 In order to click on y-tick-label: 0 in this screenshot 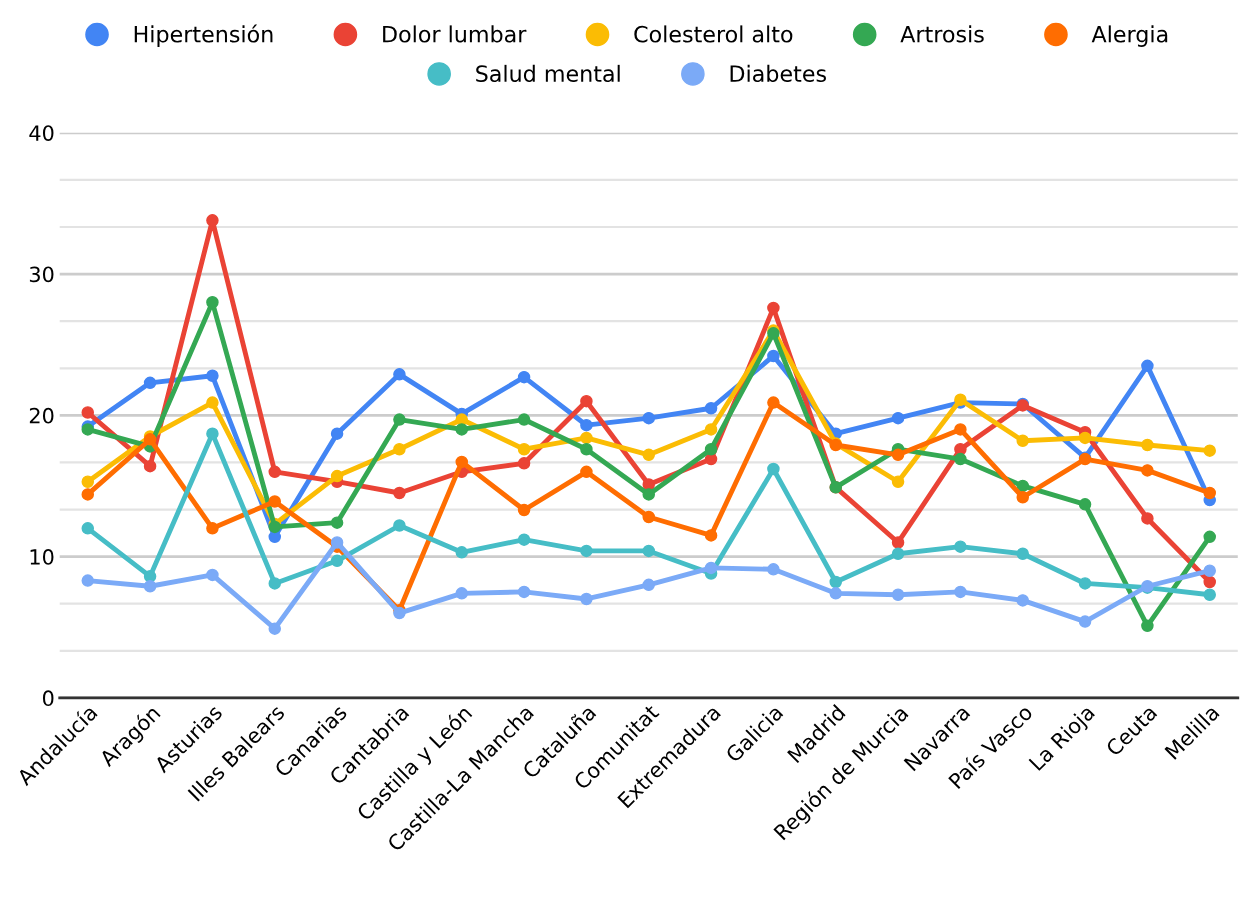, I will do `click(48, 698)`.